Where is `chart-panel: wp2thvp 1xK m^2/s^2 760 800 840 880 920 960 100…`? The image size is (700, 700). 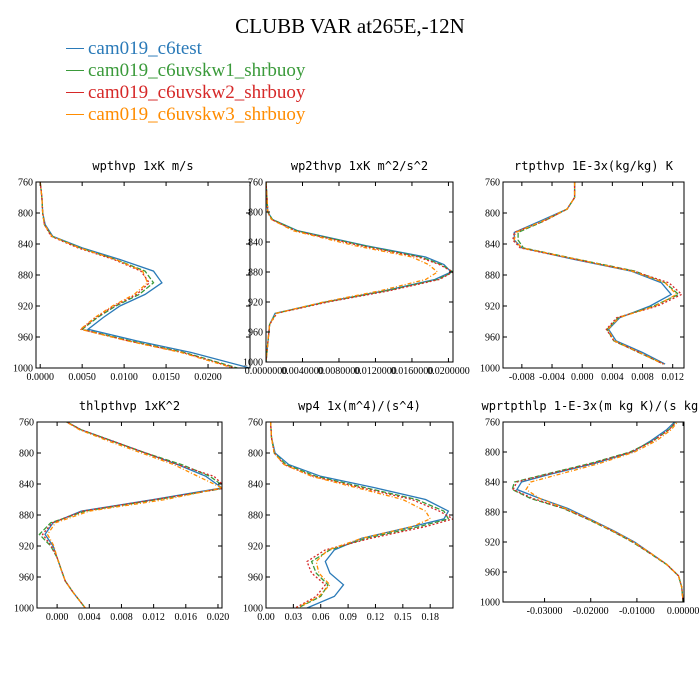
chart-panel: wp2thvp 1xK m^2/s^2 760 800 840 880 920 960 100… is located at coordinates (356, 268).